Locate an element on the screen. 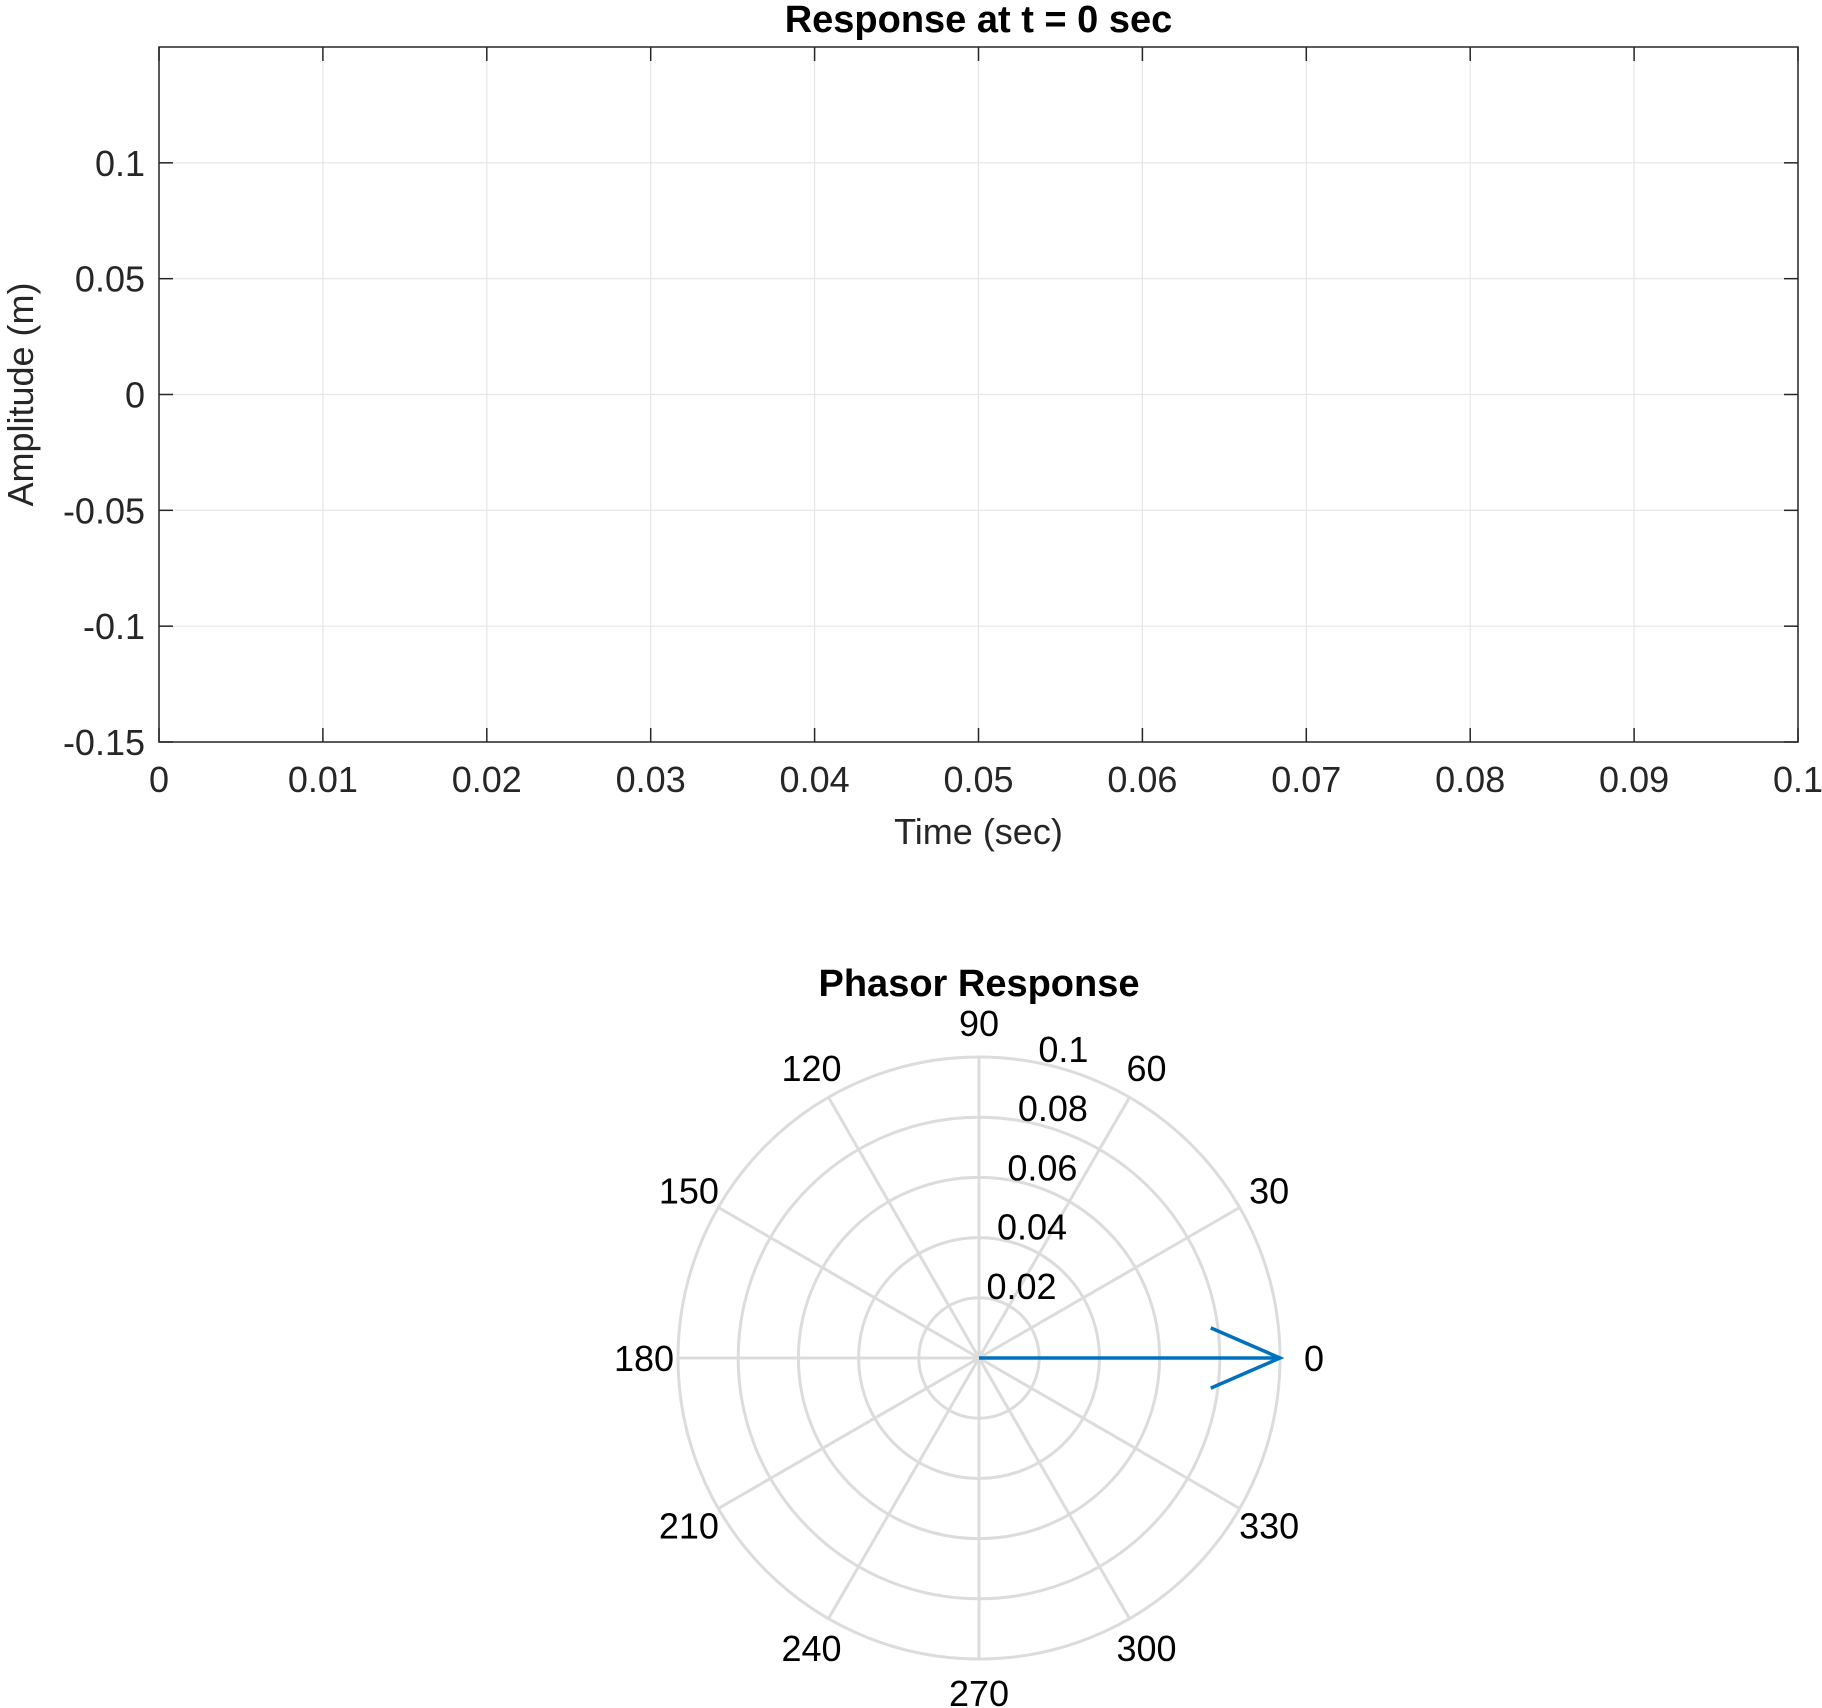  y-tick-label: -0.15 is located at coordinates (104, 742).